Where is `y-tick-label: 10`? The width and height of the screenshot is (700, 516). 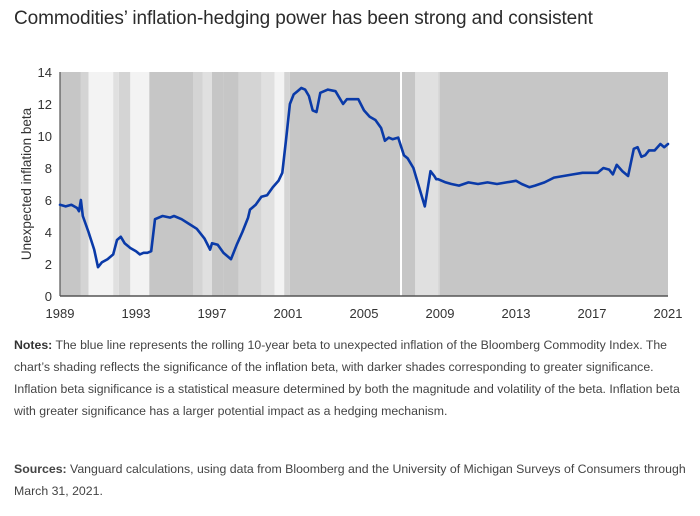
y-tick-label: 10 is located at coordinates (45, 136).